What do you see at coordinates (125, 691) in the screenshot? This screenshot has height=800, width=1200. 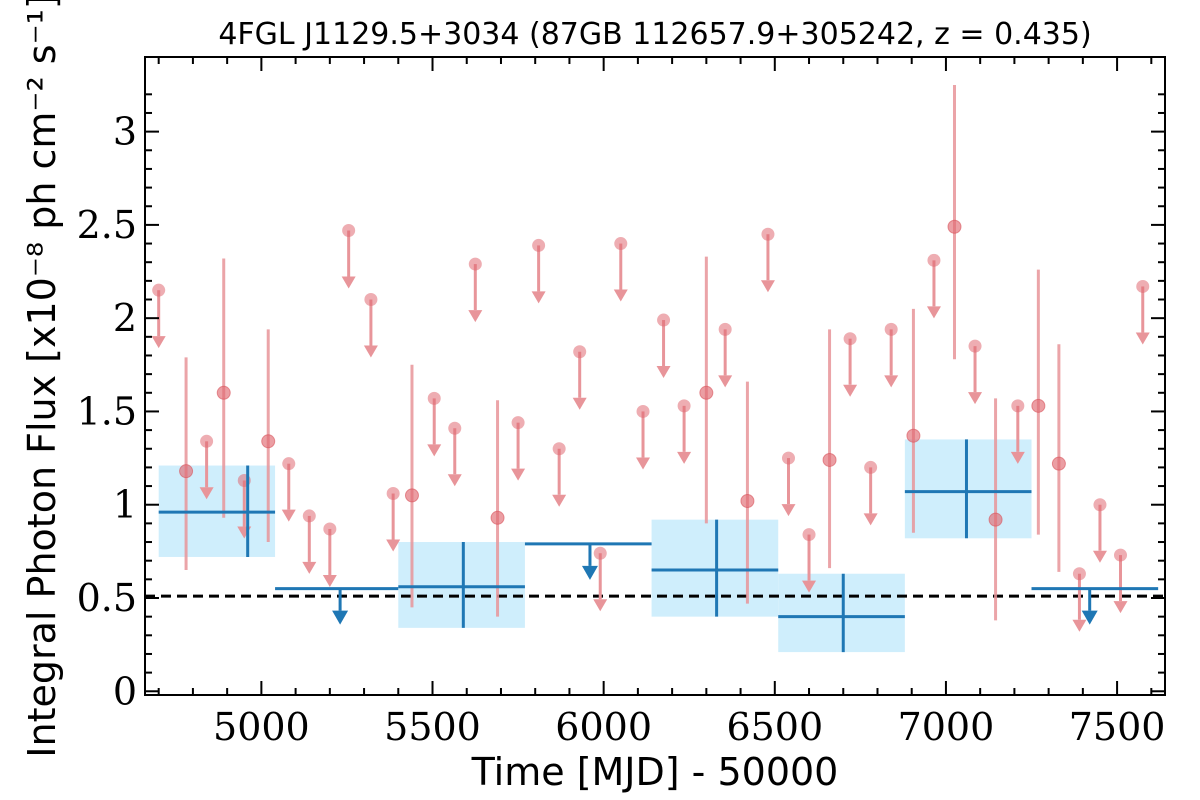 I see `y-tick-label: 0` at bounding box center [125, 691].